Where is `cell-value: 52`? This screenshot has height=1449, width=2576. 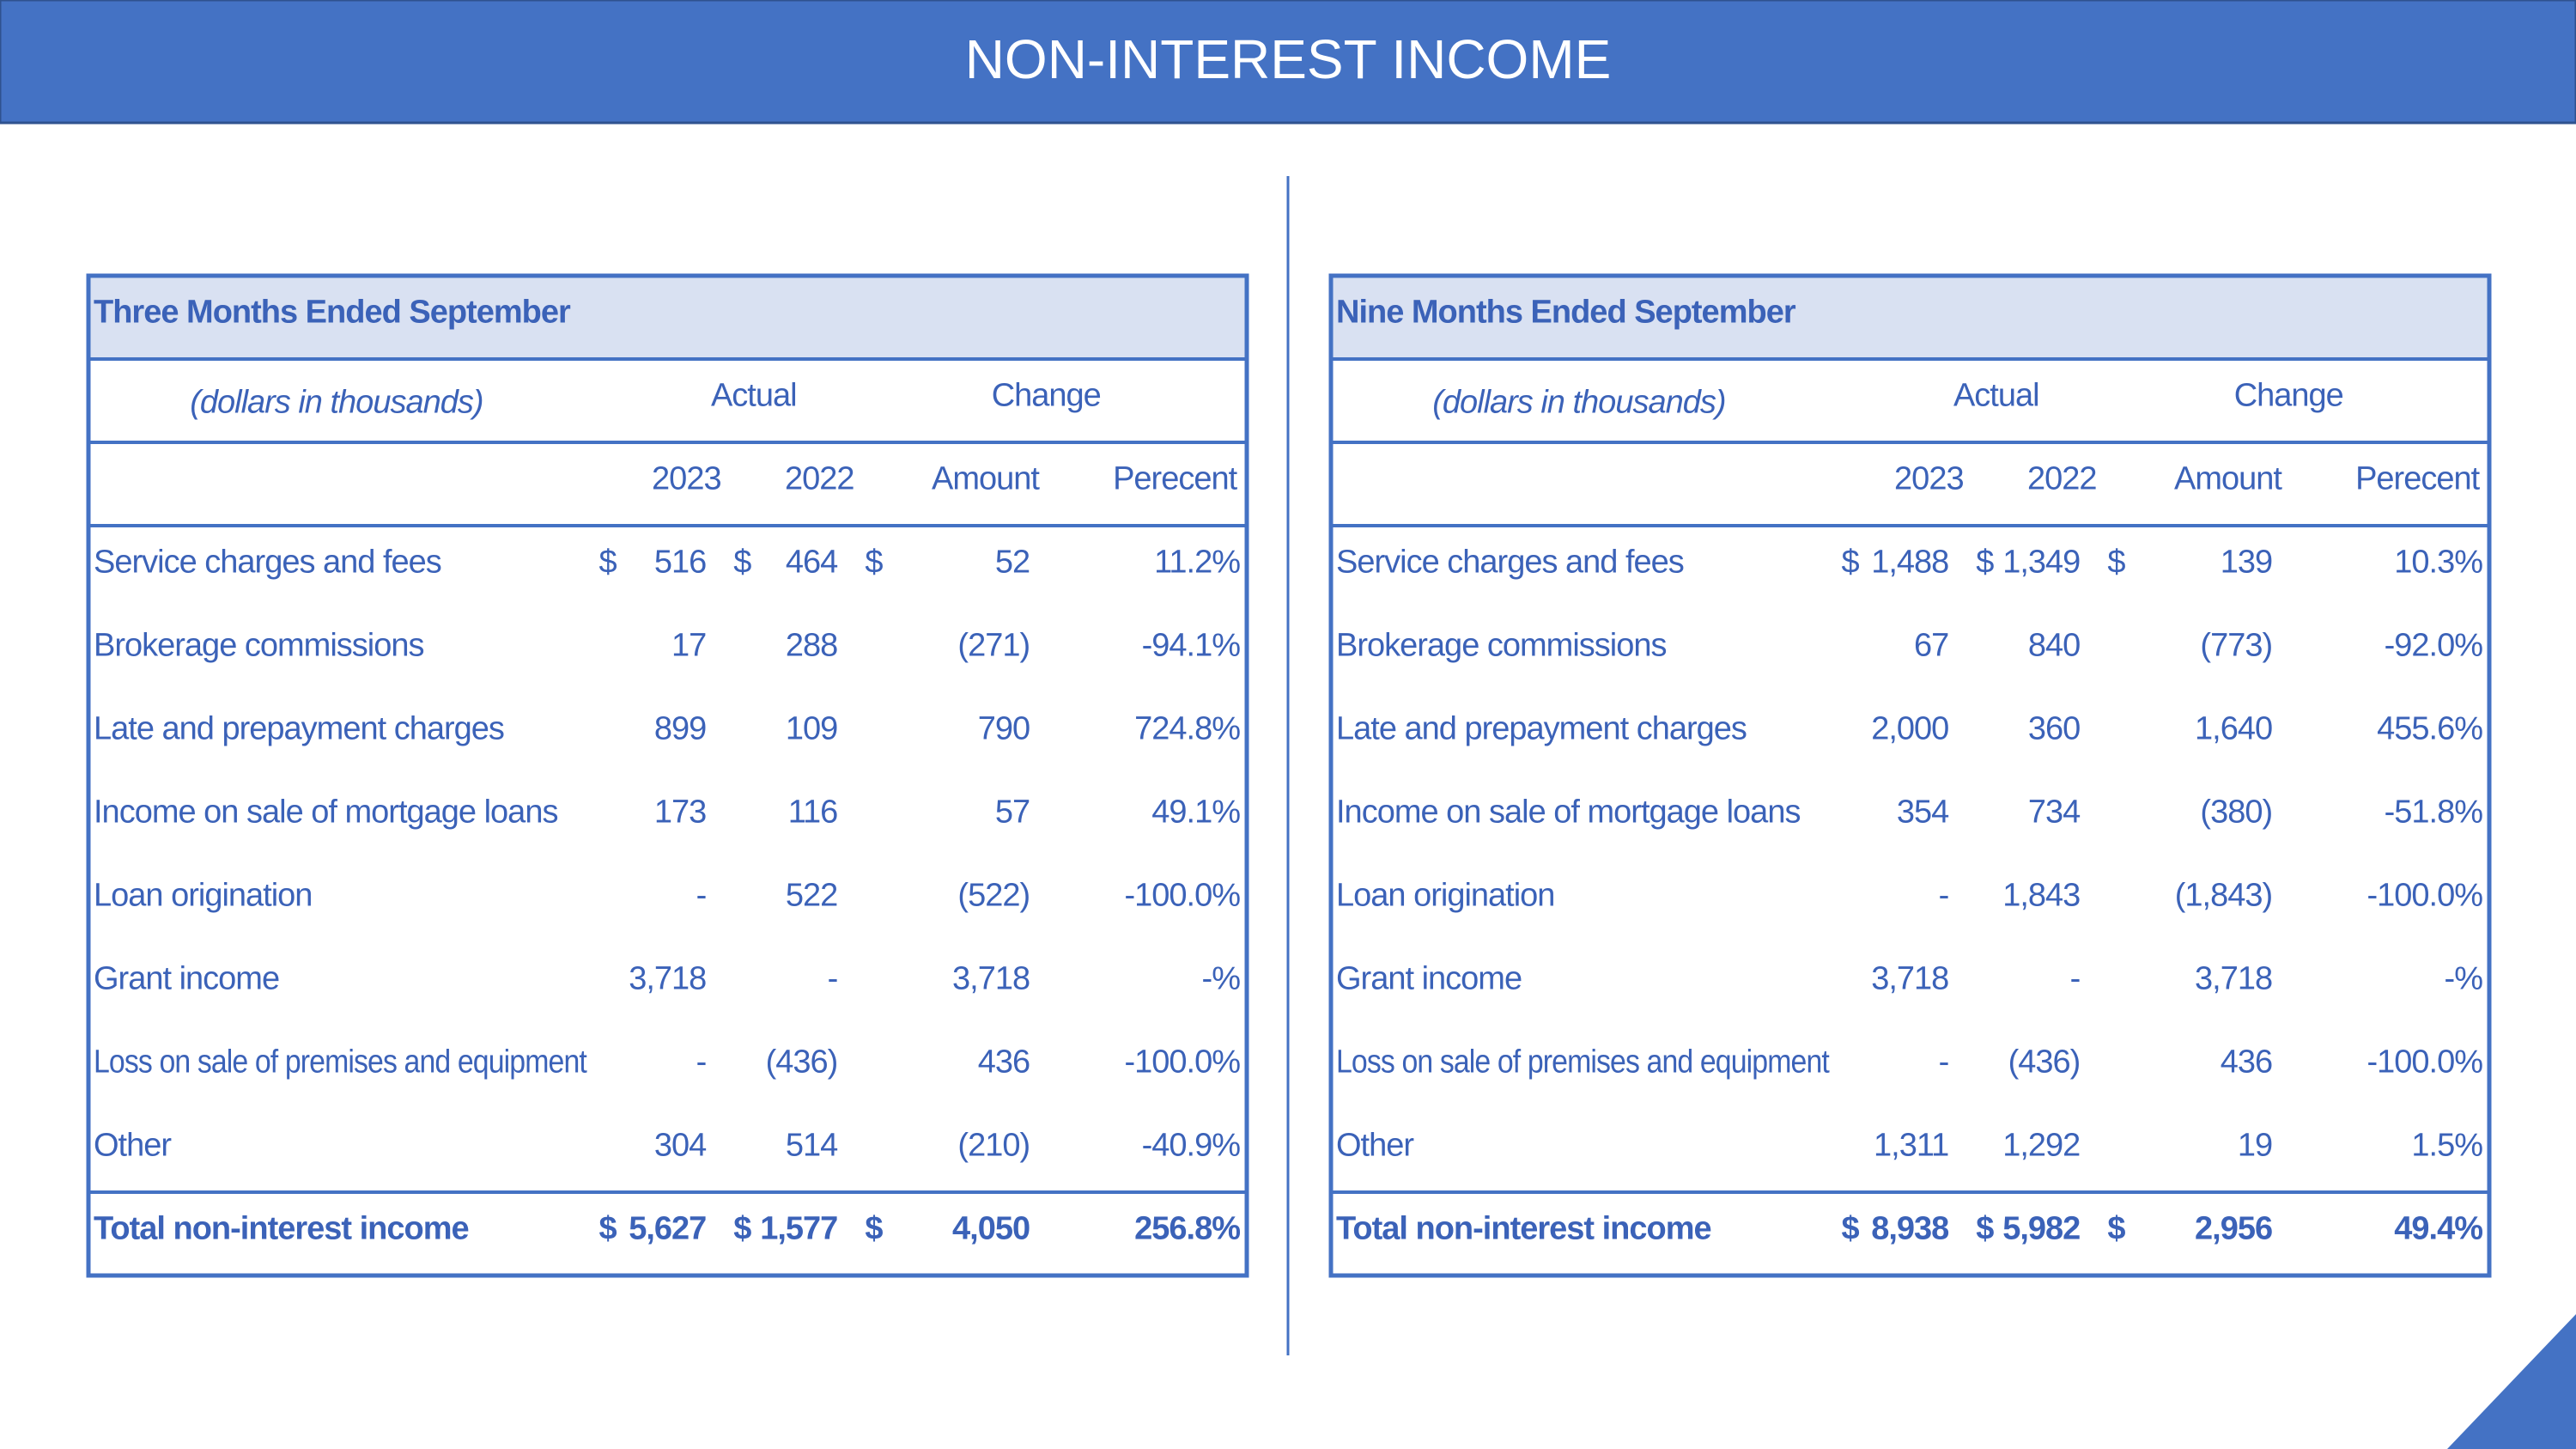
cell-value: 52 is located at coordinates (1013, 563).